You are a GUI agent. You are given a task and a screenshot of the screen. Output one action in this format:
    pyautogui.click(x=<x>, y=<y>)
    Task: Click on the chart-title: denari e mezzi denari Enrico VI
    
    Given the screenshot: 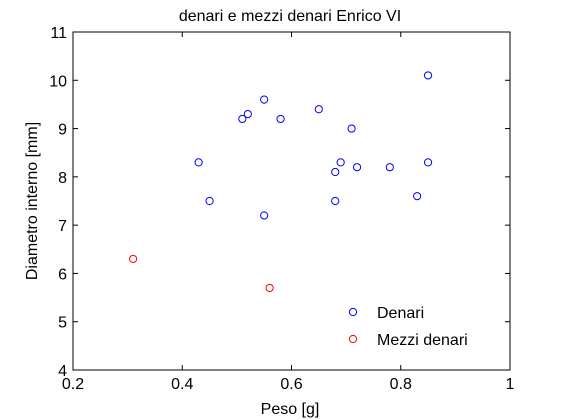 What is the action you would take?
    pyautogui.click(x=290, y=16)
    